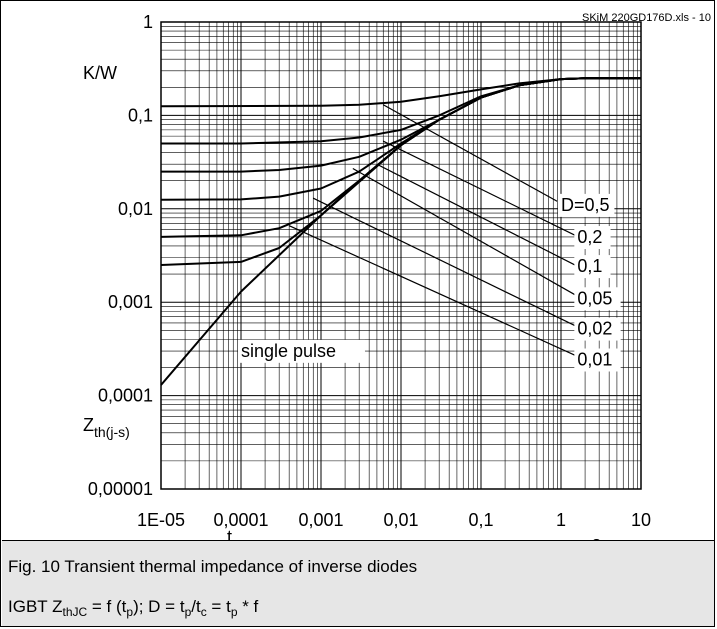 This screenshot has width=717, height=629. I want to click on annotation-label: 0,1, so click(589, 266).